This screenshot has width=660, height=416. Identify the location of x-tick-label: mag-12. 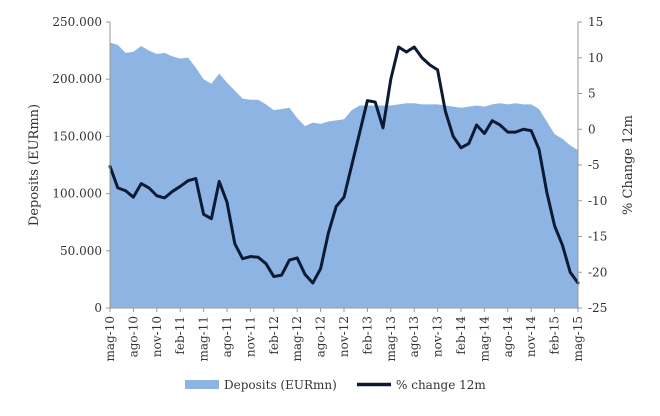
(297, 339).